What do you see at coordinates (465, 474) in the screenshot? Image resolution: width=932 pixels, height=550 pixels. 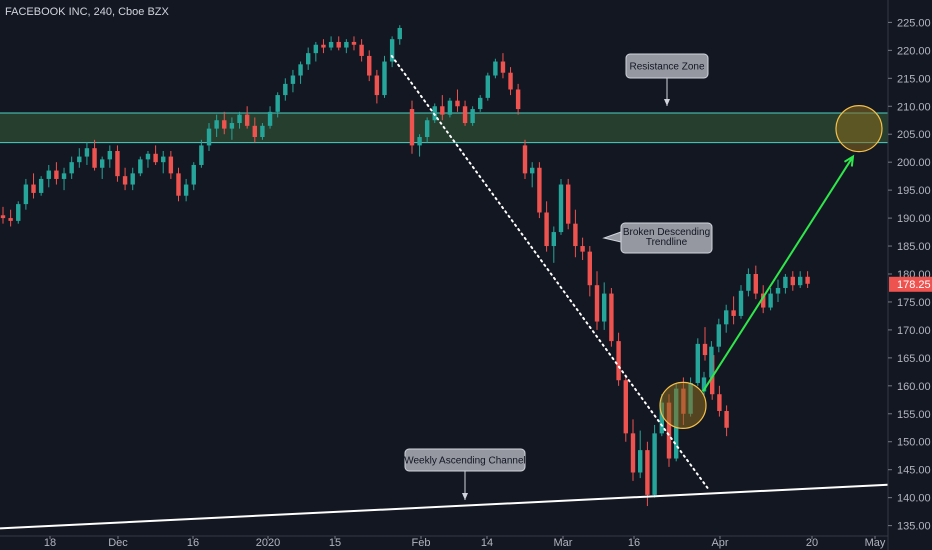 I see `callout-3: Weekly Ascending Channel` at bounding box center [465, 474].